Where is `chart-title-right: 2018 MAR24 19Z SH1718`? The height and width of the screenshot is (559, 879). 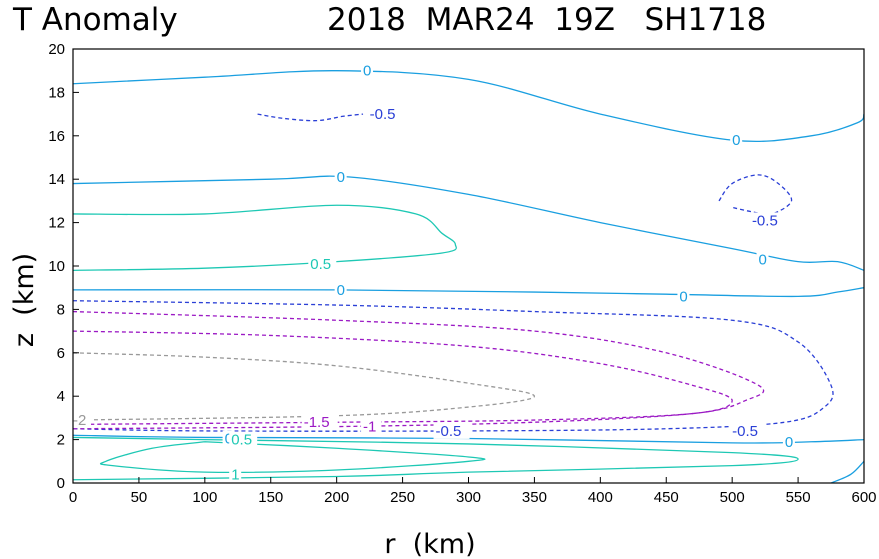
chart-title-right: 2018 MAR24 19Z SH1718 is located at coordinates (546, 20).